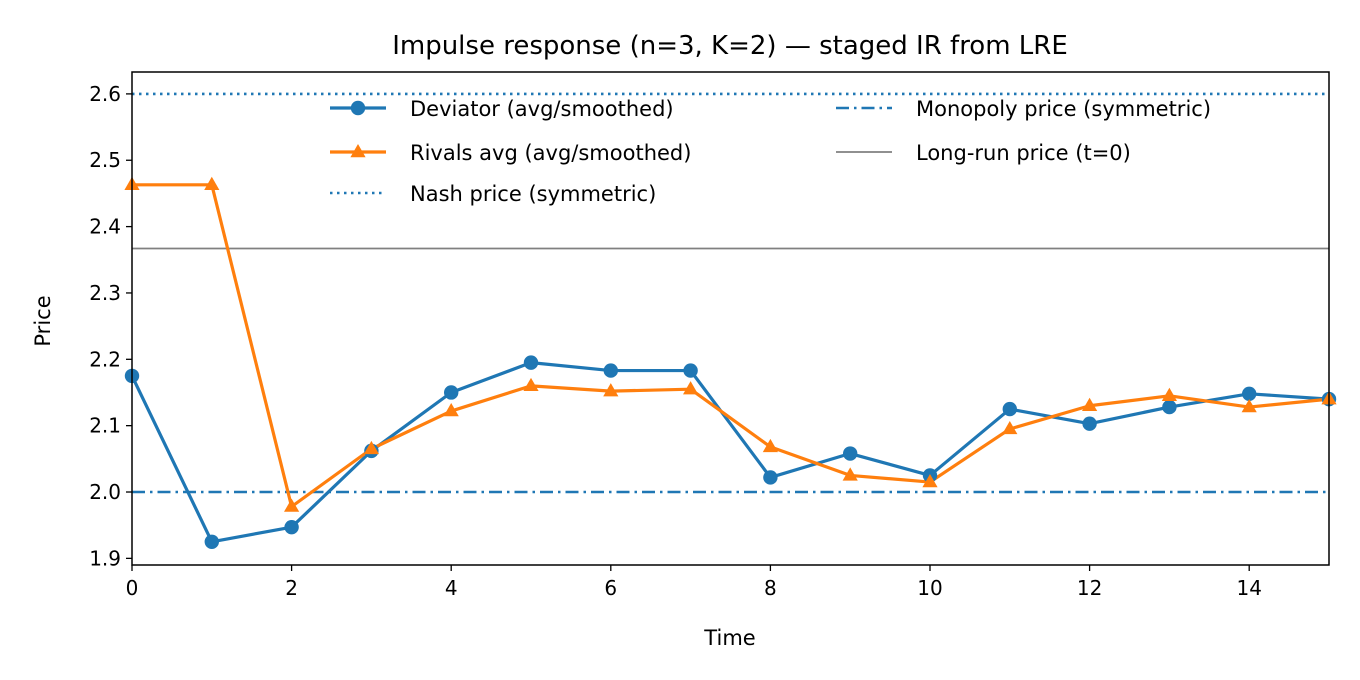  What do you see at coordinates (694, 582) in the screenshot?
I see `x-axis-ticks: 0 2 4 6 8 10 12 14` at bounding box center [694, 582].